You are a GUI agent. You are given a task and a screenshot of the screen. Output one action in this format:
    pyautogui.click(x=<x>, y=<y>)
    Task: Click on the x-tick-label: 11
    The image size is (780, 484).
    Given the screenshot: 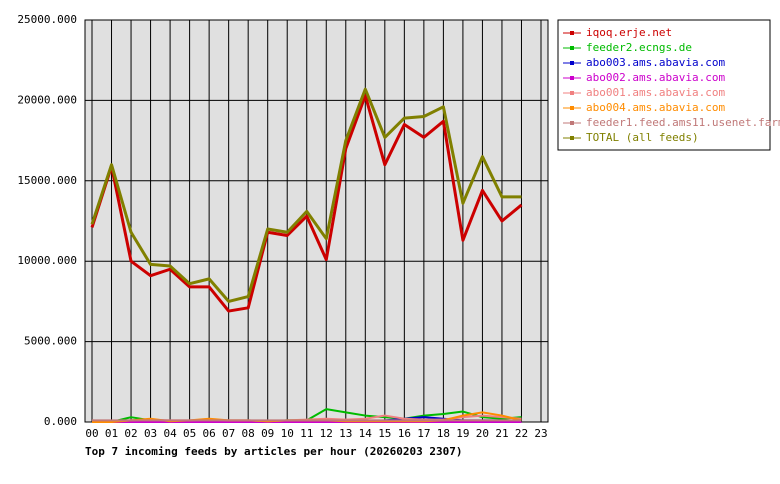 What is the action you would take?
    pyautogui.click(x=306, y=433)
    